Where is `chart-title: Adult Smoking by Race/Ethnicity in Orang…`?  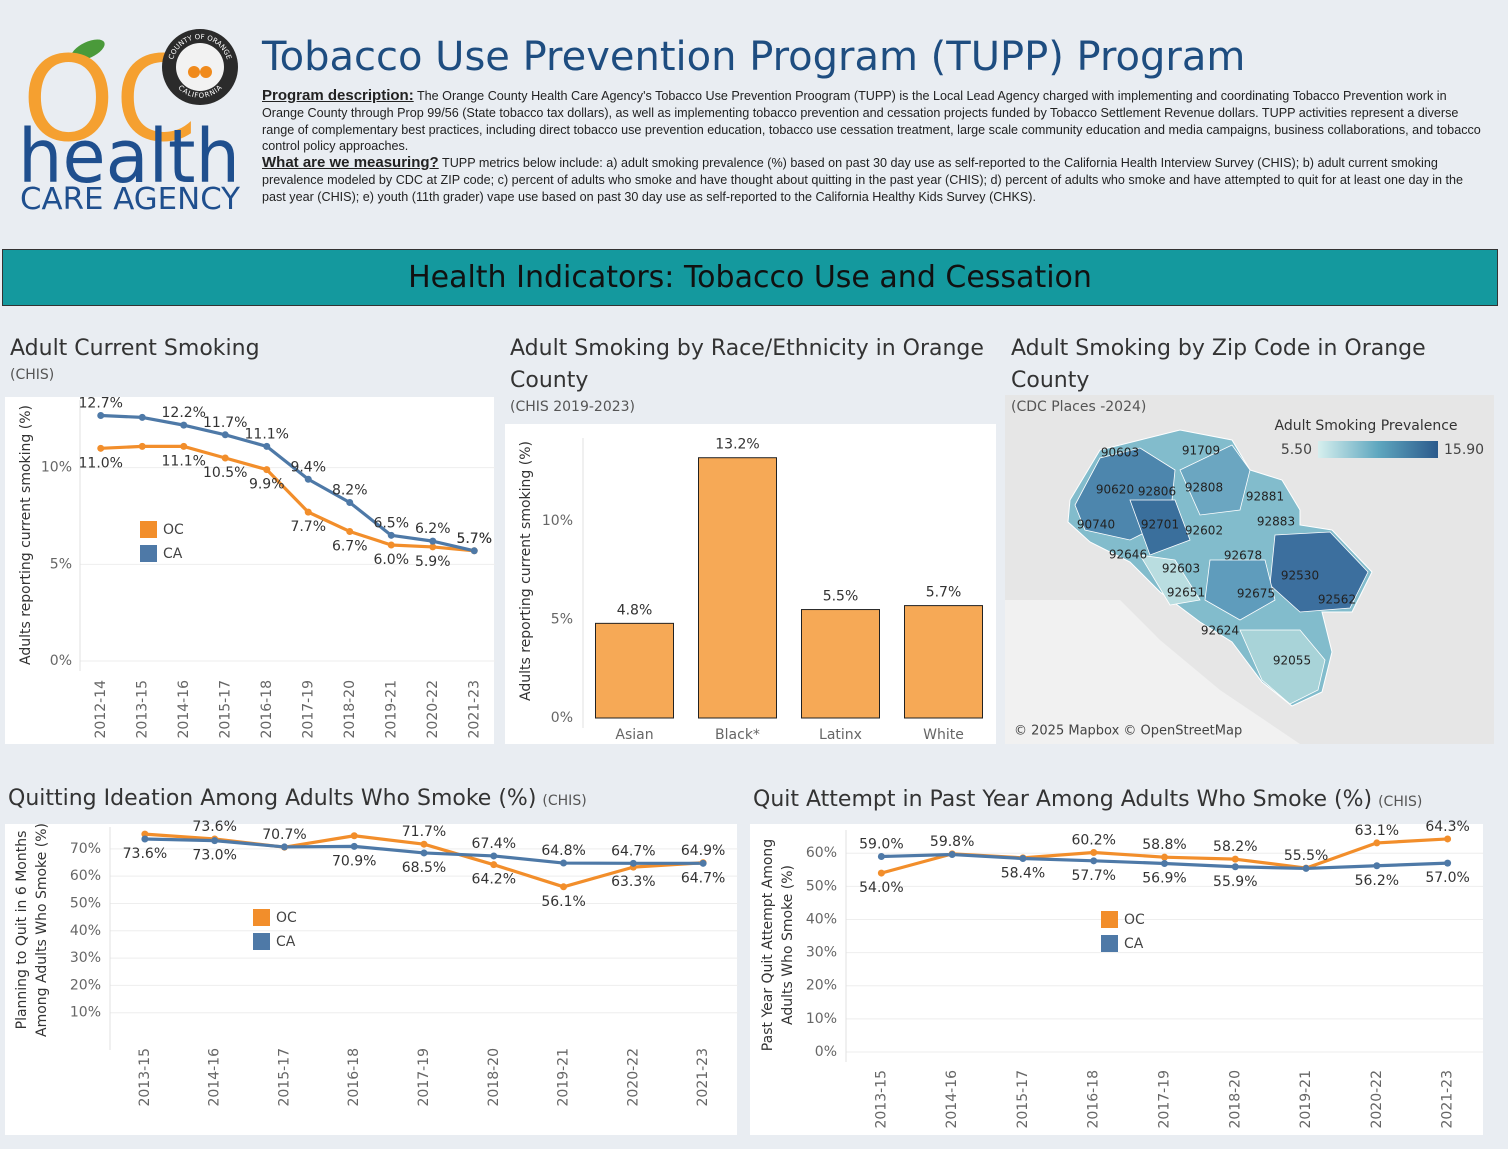 chart-title: Adult Smoking by Race/Ethnicity in Orang… is located at coordinates (747, 364).